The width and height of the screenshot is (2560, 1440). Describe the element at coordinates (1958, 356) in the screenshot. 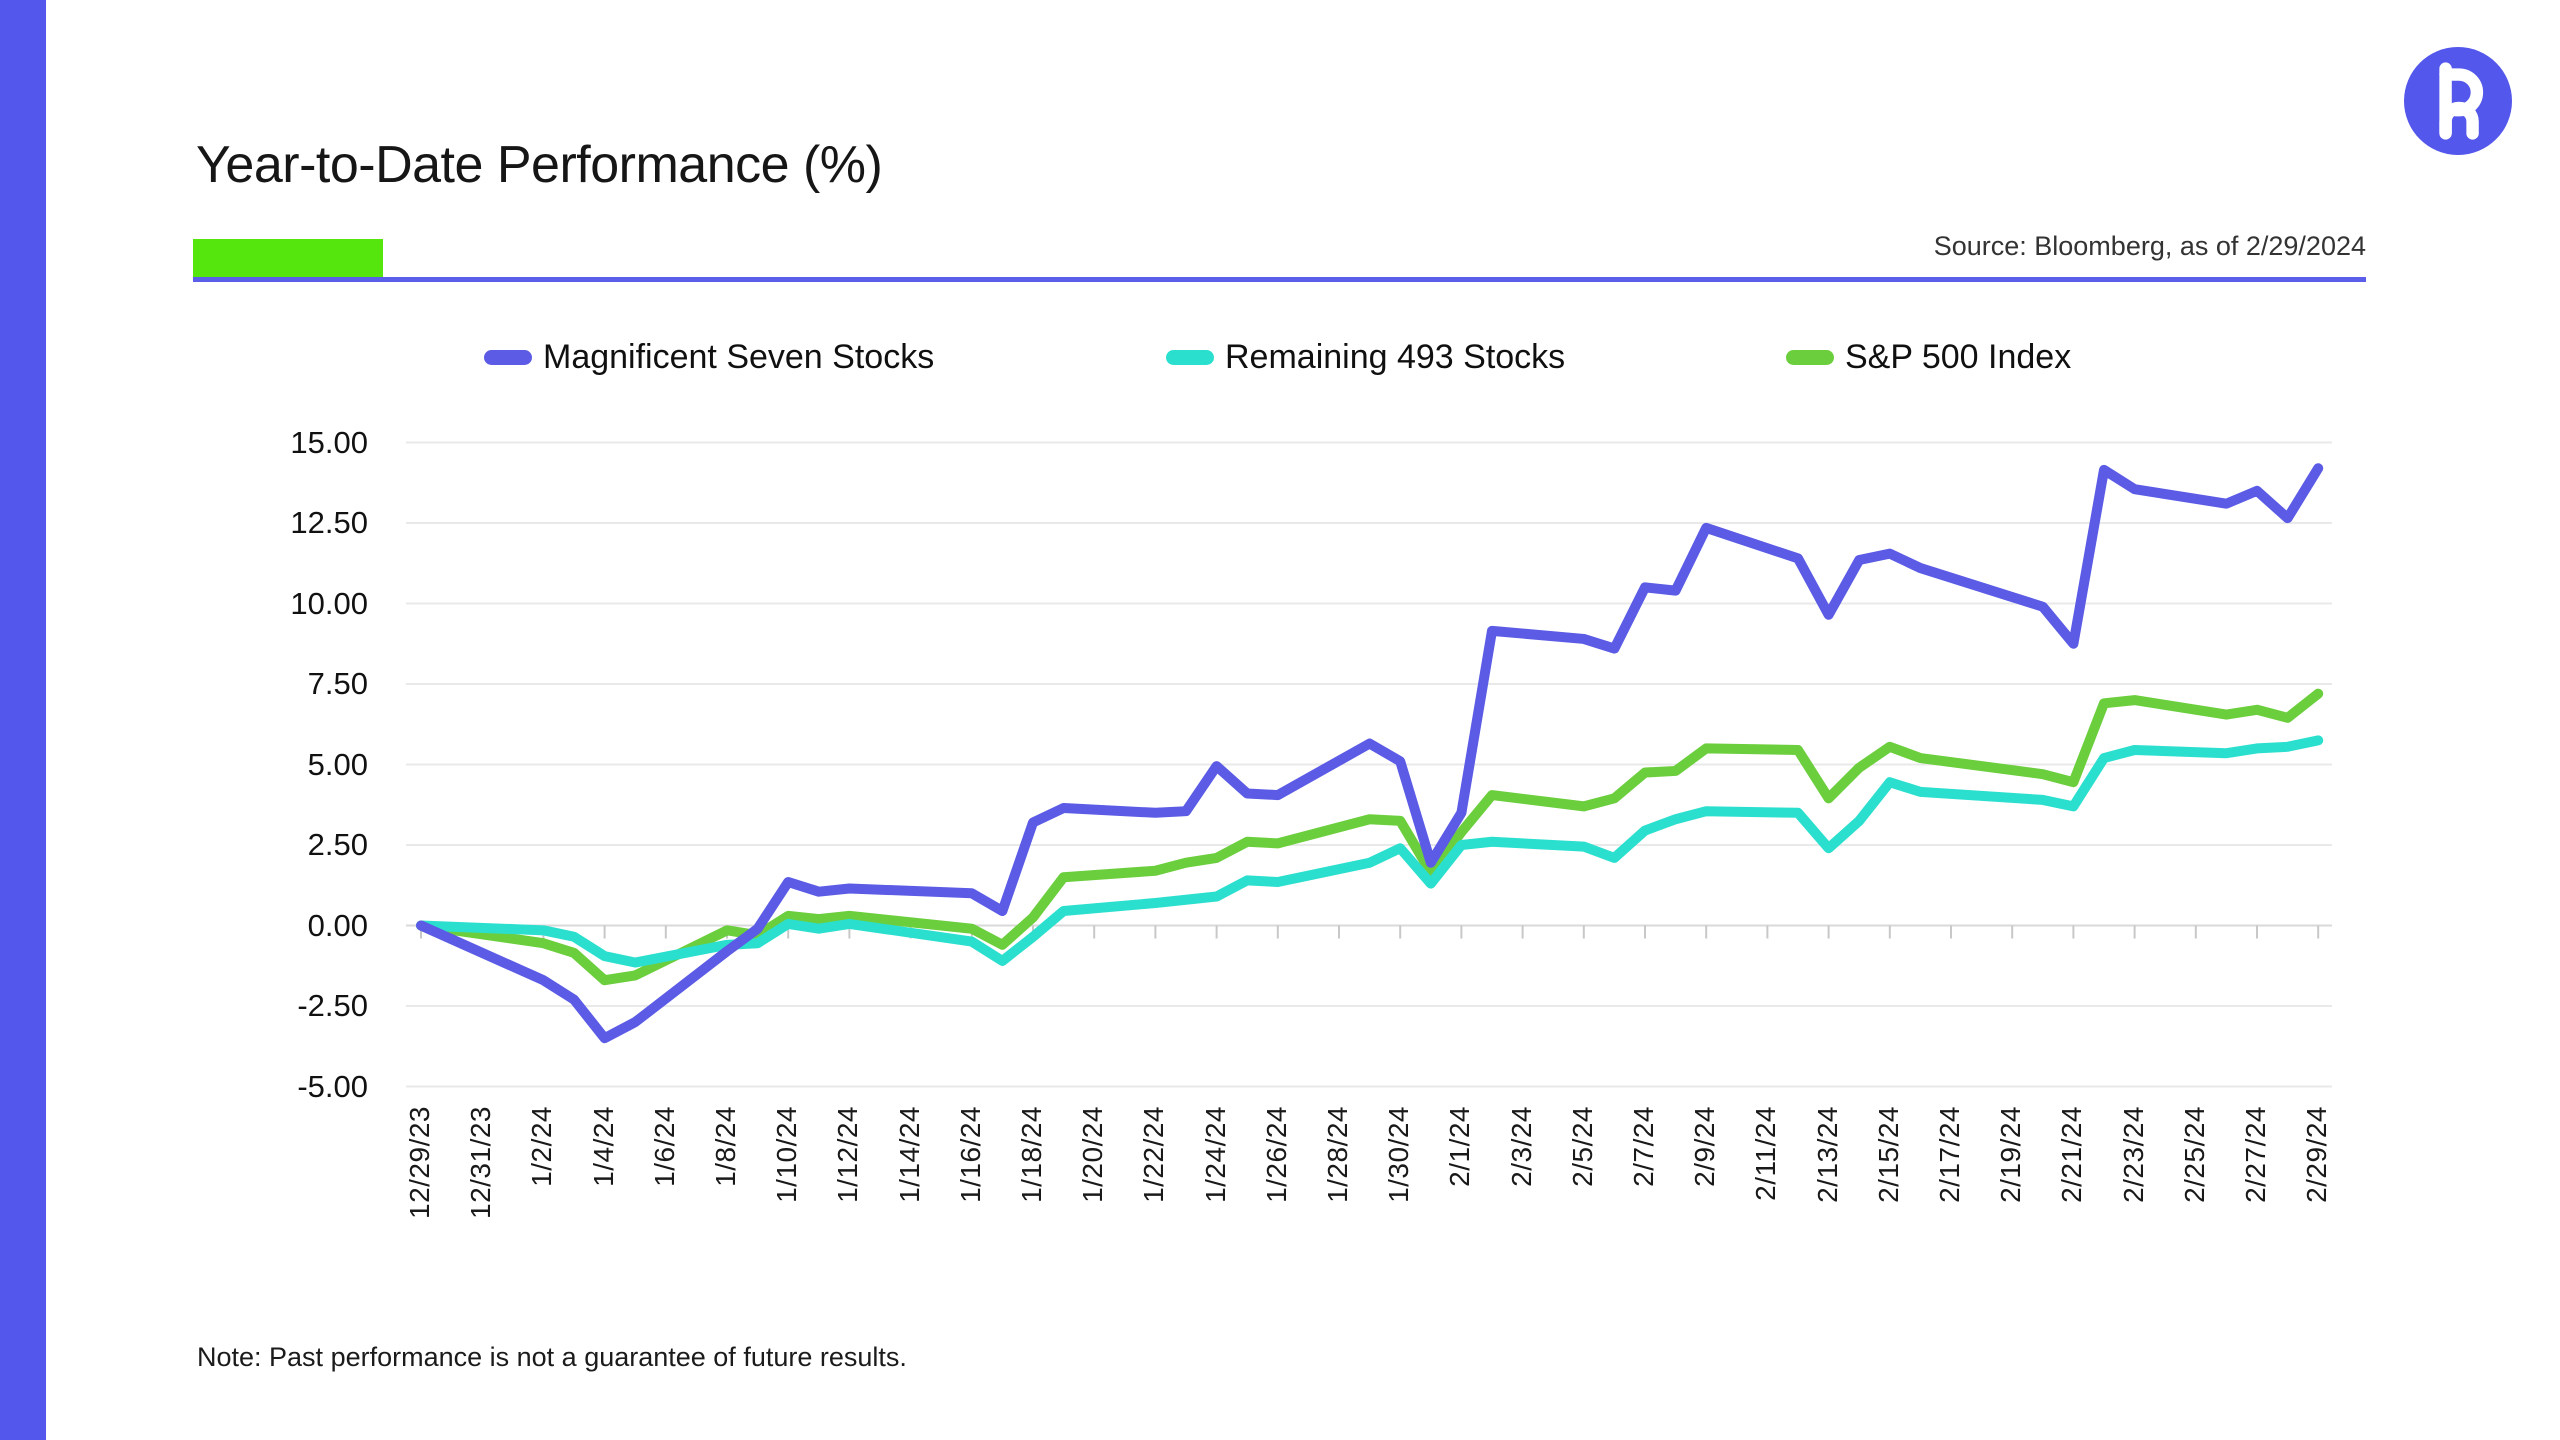

I see `legend-label: S&P 500 Index` at that location.